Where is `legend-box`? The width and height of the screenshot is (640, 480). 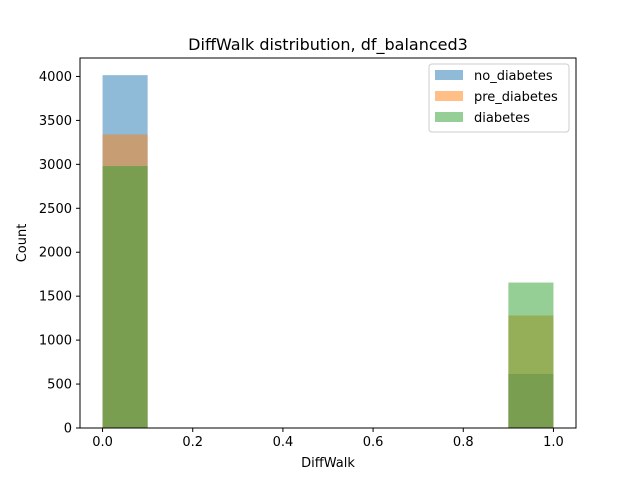 legend-box is located at coordinates (499, 98).